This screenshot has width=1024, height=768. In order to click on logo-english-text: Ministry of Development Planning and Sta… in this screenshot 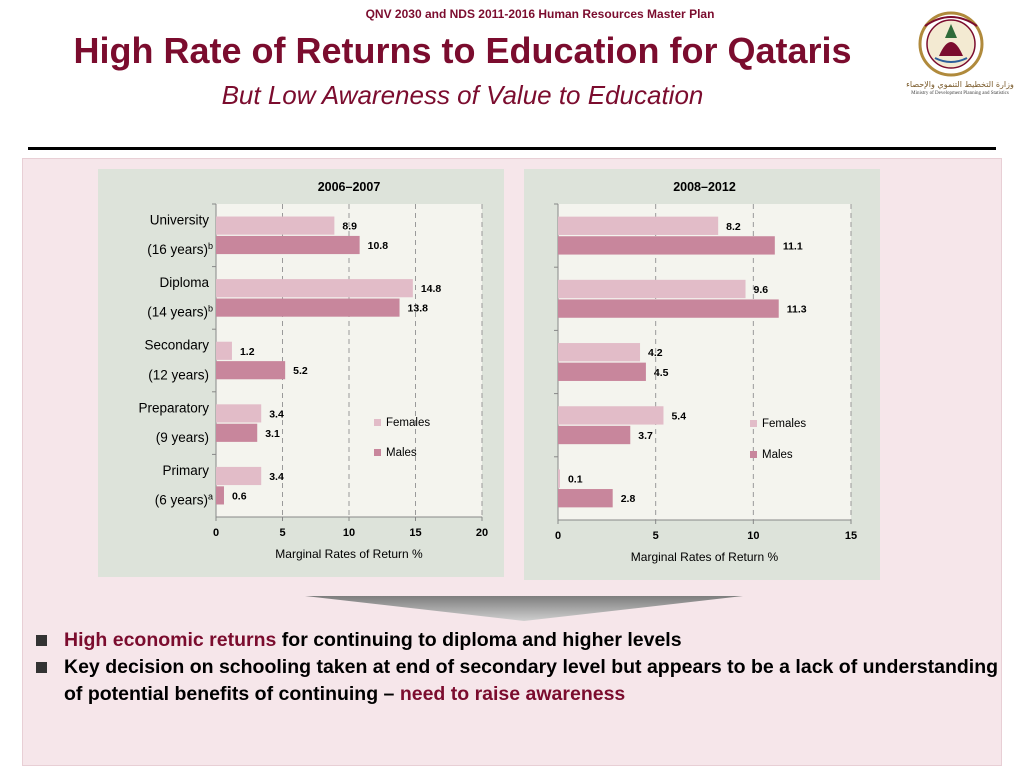, I will do `click(960, 93)`.